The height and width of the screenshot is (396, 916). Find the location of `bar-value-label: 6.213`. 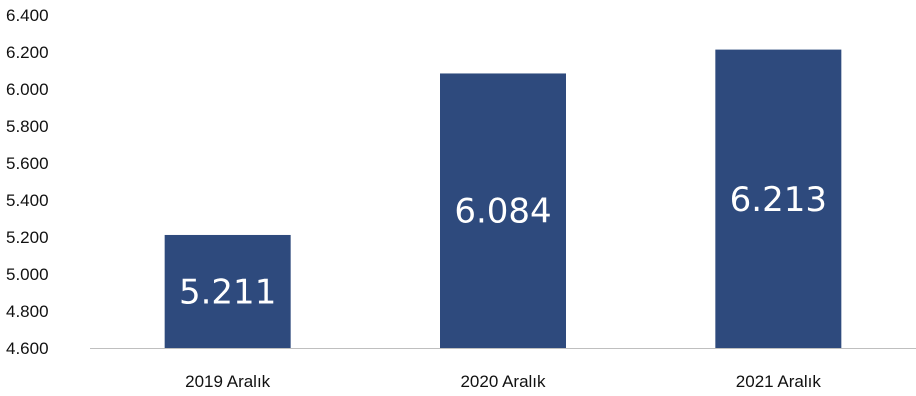

bar-value-label: 6.213 is located at coordinates (778, 200).